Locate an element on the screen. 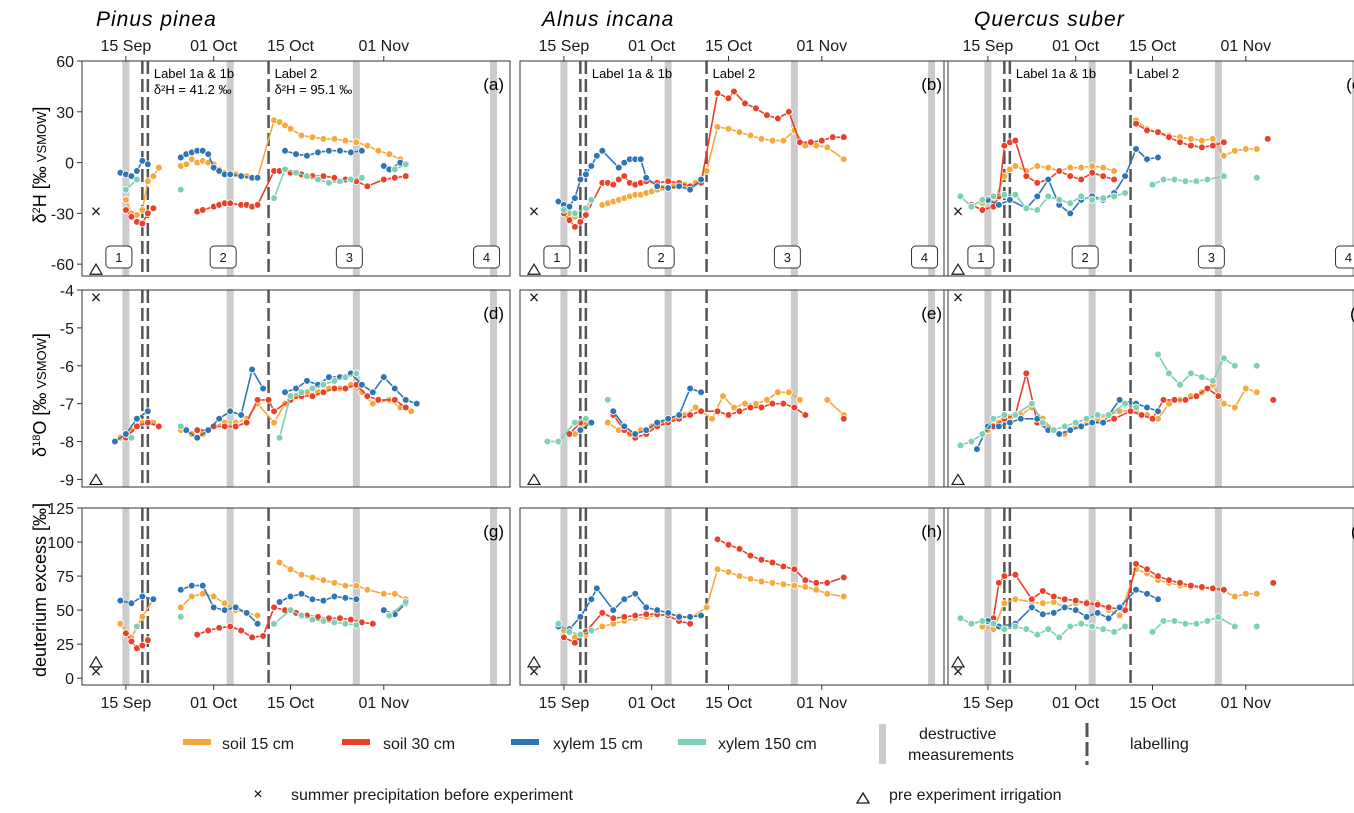 Image resolution: width=1354 pixels, height=813 pixels. panel-frame is located at coordinates (296, 168).